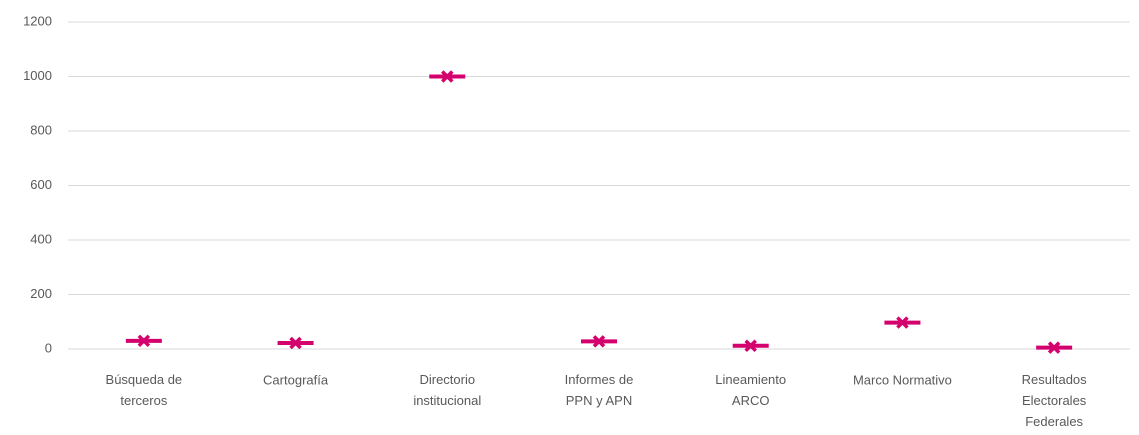 The image size is (1139, 435). What do you see at coordinates (296, 379) in the screenshot?
I see `x-tick-label: Cartografía` at bounding box center [296, 379].